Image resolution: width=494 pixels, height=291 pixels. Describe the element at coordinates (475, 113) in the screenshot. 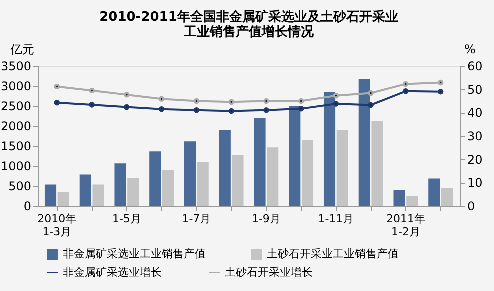

I see `y2-tick-label: 40` at that location.